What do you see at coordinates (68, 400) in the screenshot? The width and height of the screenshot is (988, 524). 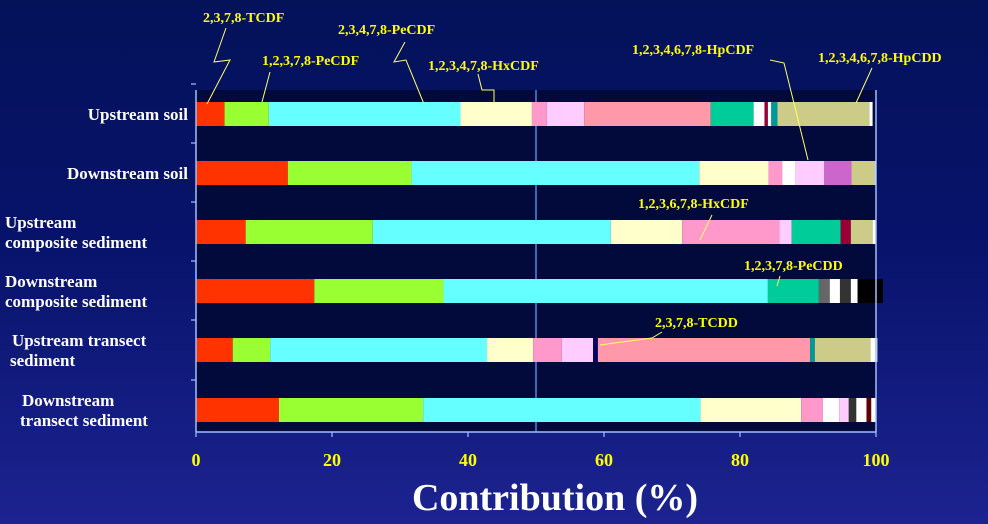 I see `category-label-5-0: Downstream` at bounding box center [68, 400].